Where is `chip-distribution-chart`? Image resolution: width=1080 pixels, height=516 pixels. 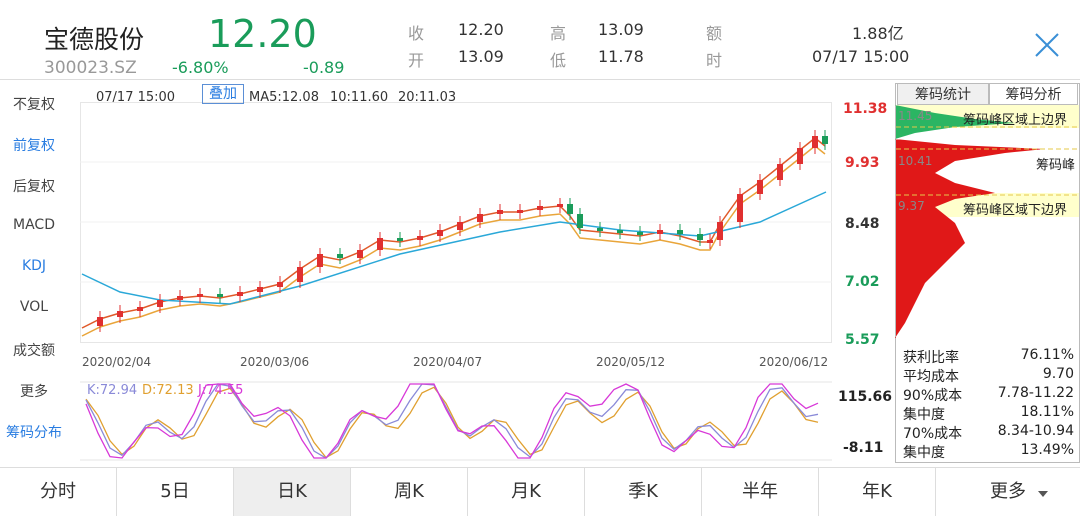 chip-distribution-chart is located at coordinates (987, 273).